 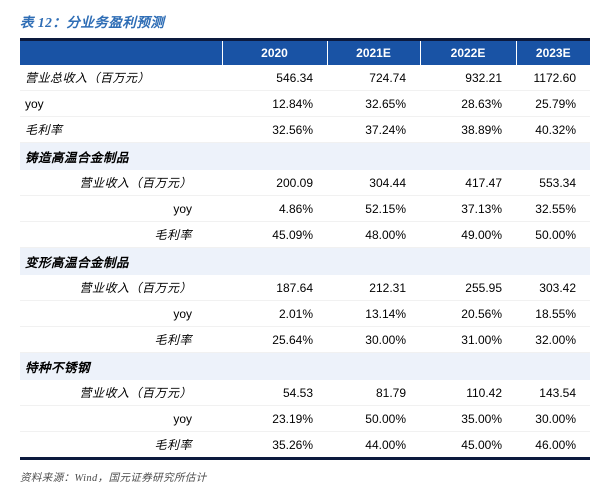 I want to click on section-header-row: 变形高温合金制品, so click(x=305, y=261).